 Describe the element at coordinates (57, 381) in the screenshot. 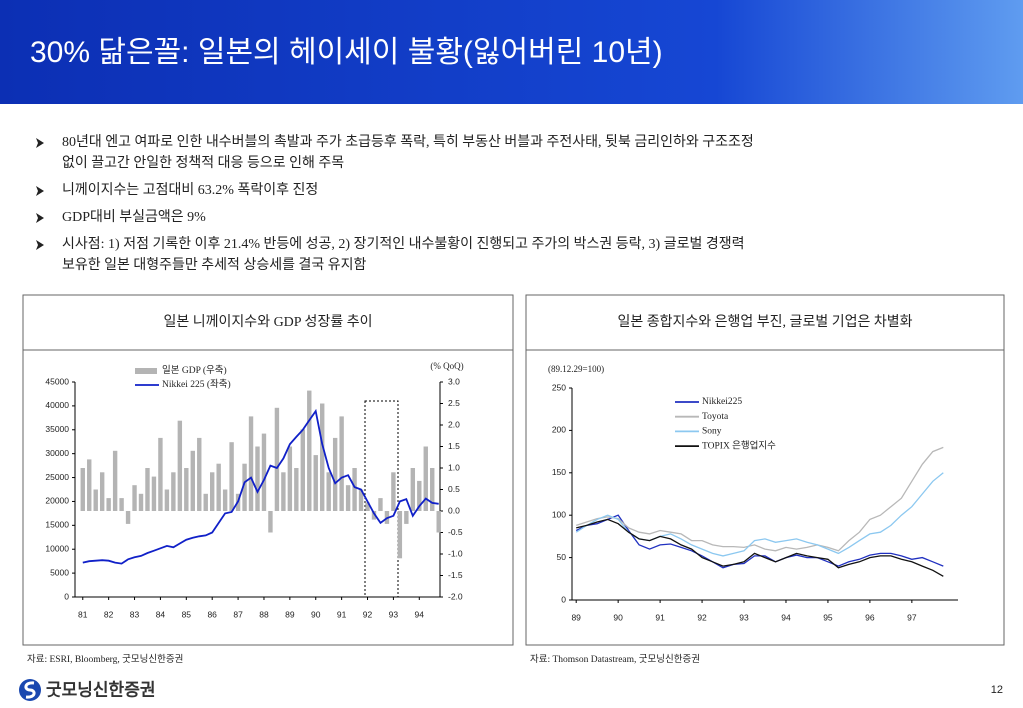

I see `y-tick-label: 45000` at that location.